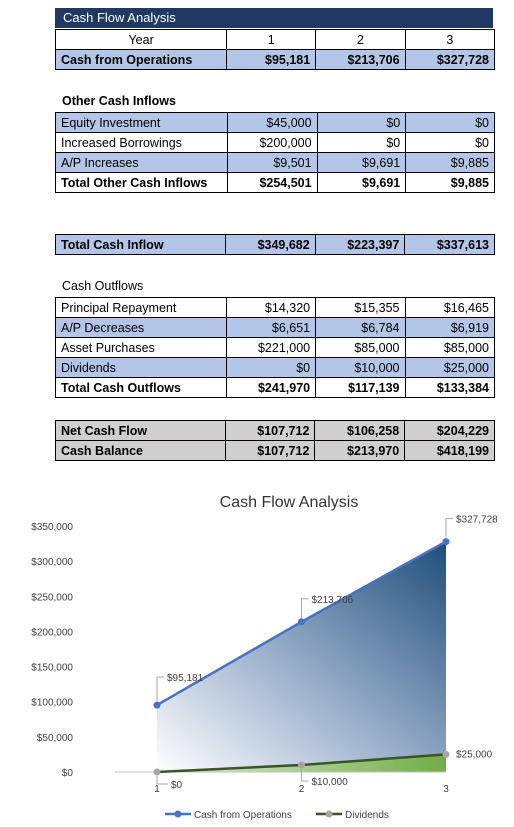 Image resolution: width=514 pixels, height=827 pixels. What do you see at coordinates (289, 502) in the screenshot?
I see `chart-title: Cash Flow Analysis` at bounding box center [289, 502].